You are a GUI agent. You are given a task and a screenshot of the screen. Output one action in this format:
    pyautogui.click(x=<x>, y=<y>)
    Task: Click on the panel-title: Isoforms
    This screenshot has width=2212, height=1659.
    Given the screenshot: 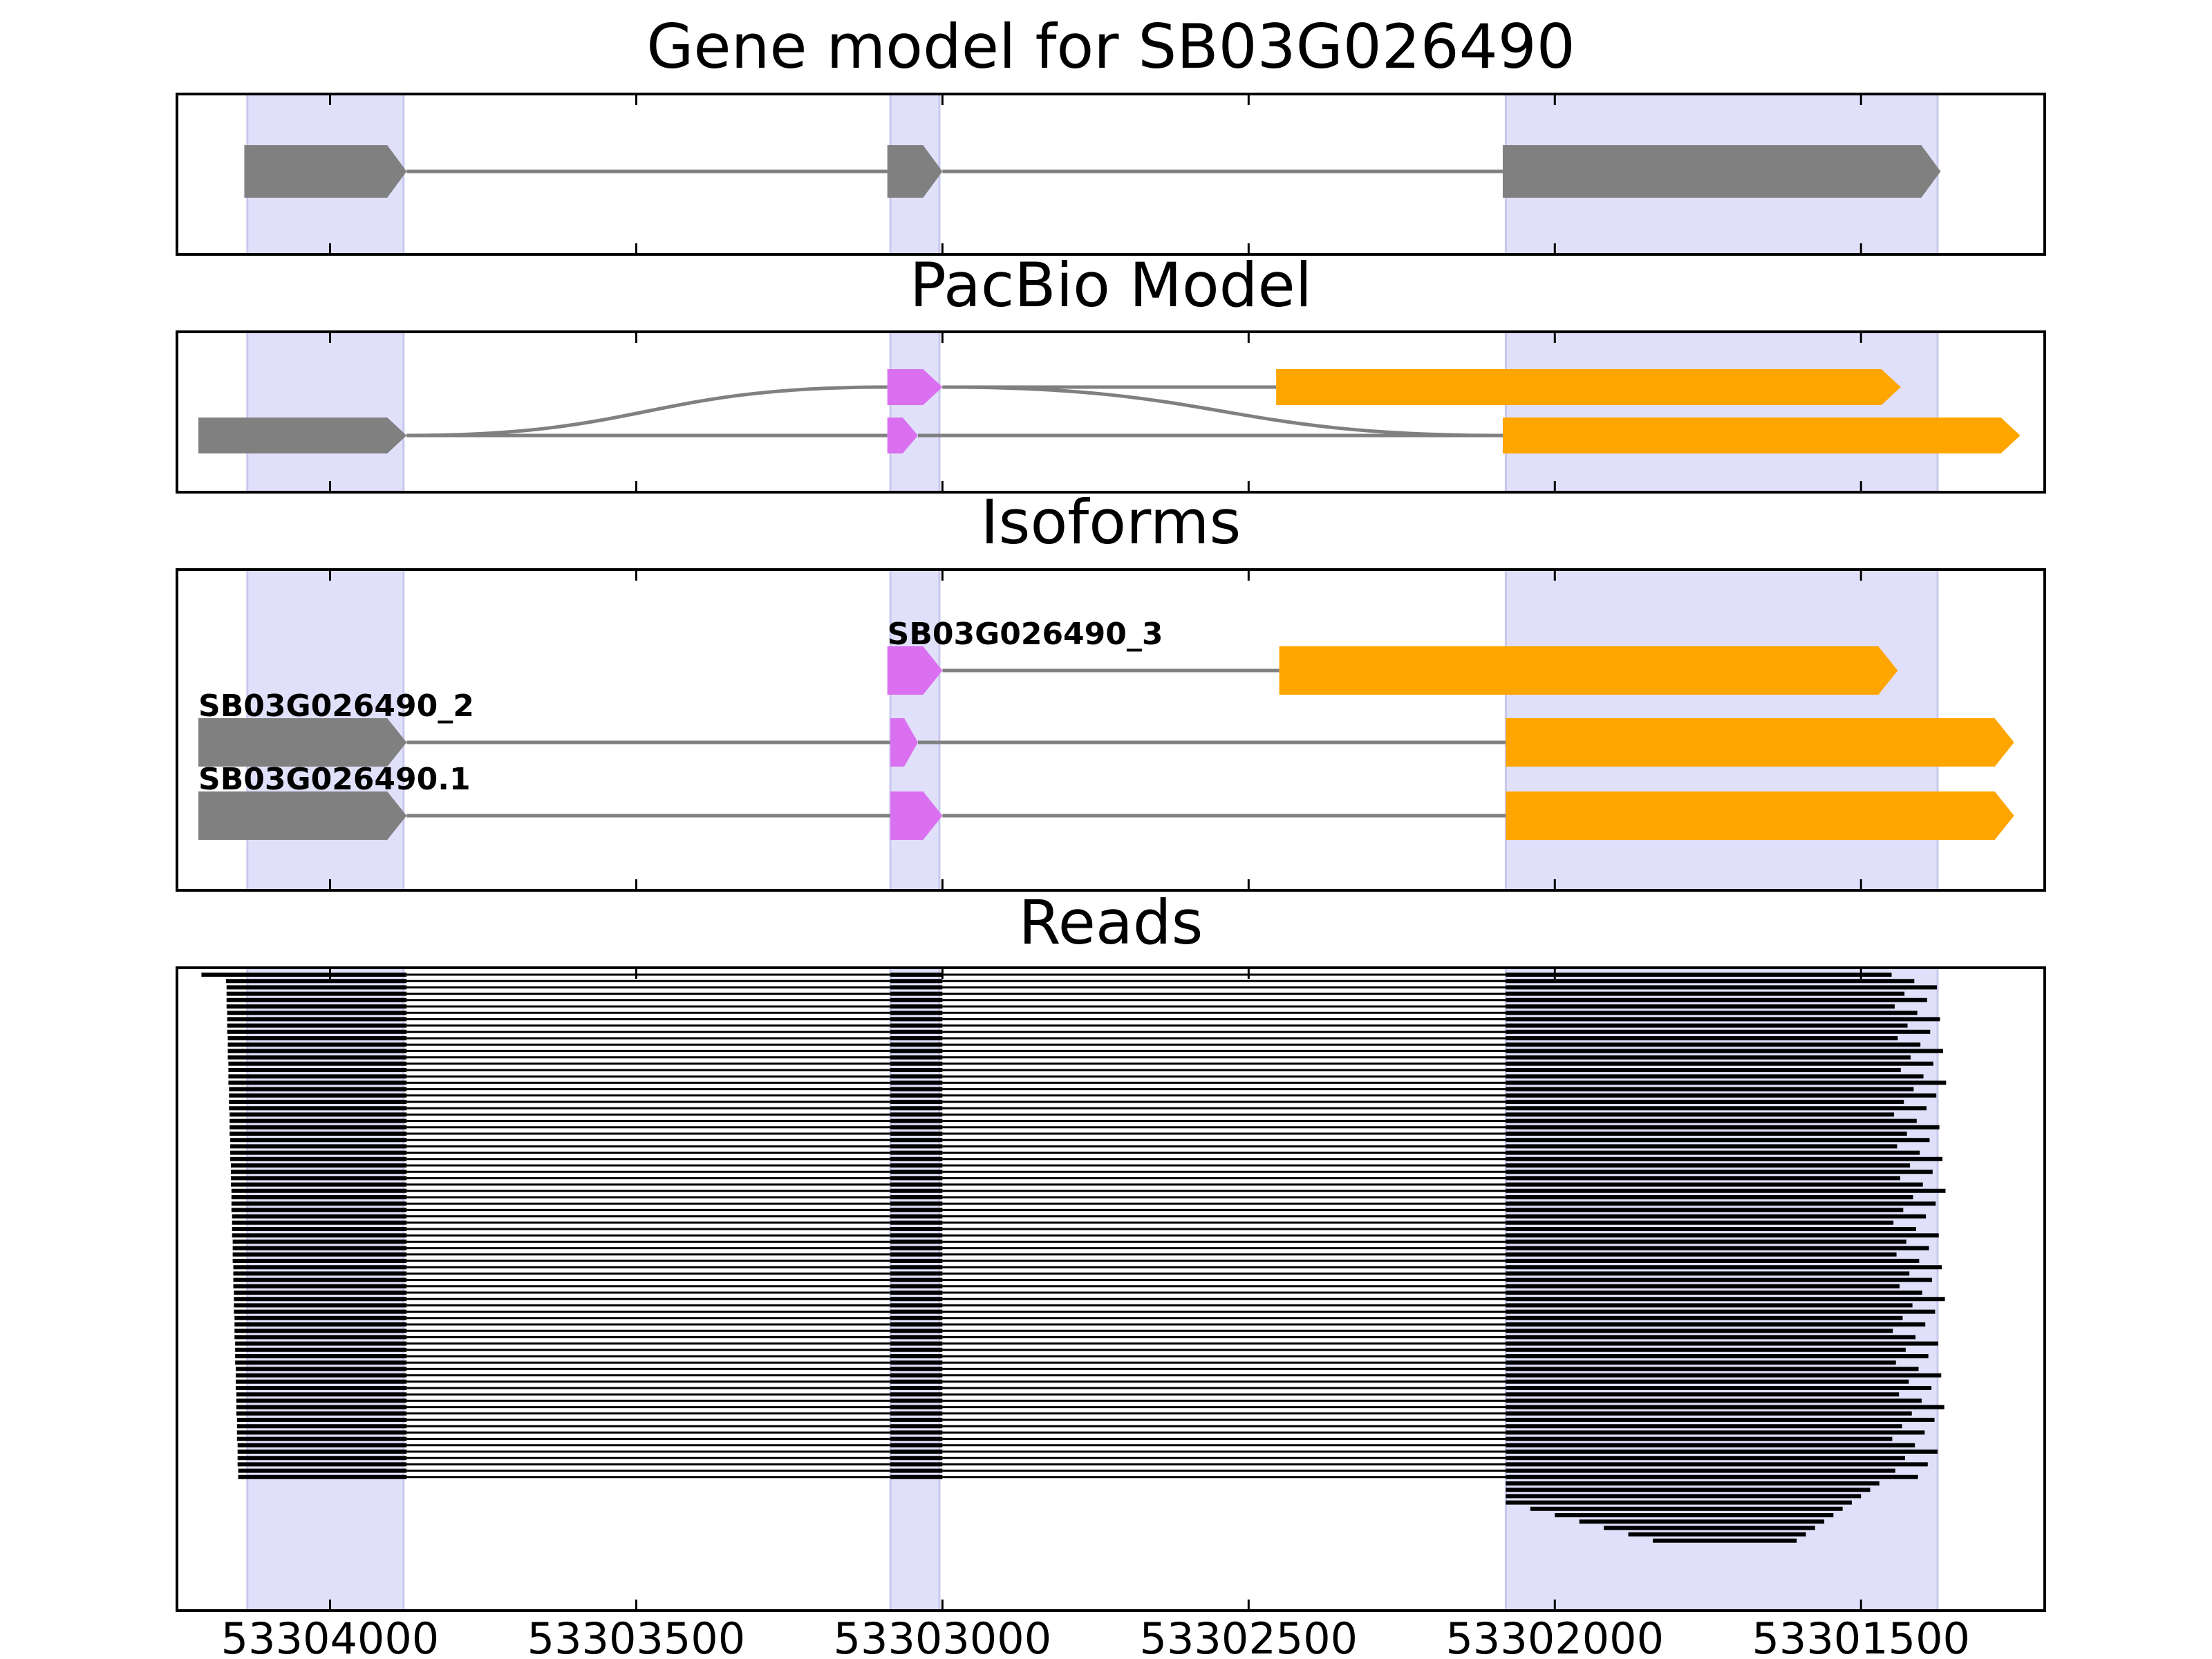 What is the action you would take?
    pyautogui.click(x=1111, y=522)
    